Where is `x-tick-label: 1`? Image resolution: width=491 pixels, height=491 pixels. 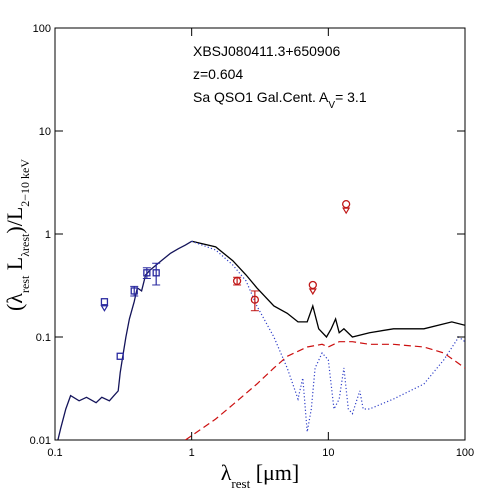
x-tick-label: 1 is located at coordinates (192, 453).